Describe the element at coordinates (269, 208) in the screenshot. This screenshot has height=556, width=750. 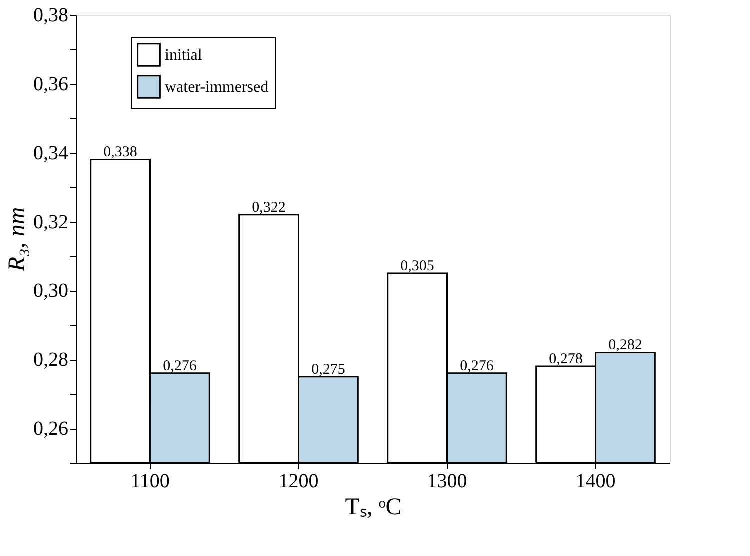
I see `data-label: 0,322` at that location.